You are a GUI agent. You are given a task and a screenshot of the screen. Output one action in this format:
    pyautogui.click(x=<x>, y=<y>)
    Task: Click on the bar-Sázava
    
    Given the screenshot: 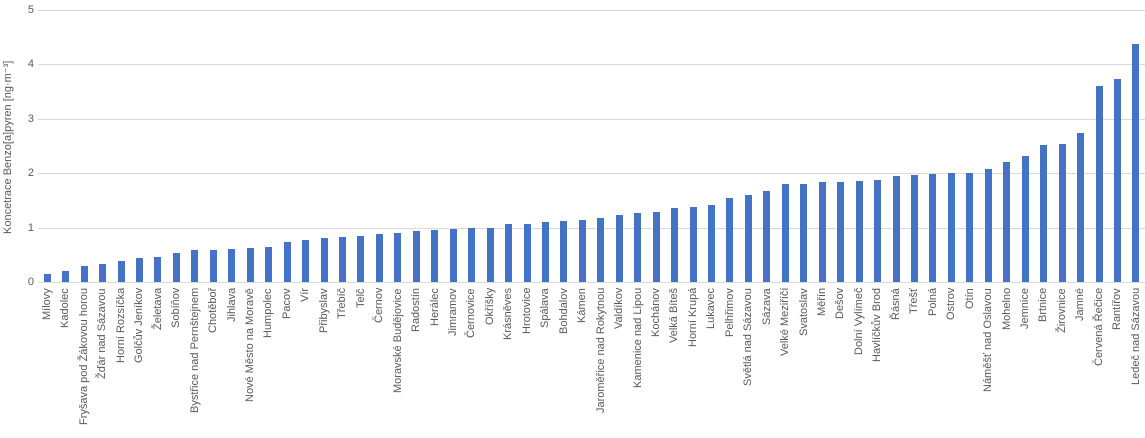 What is the action you would take?
    pyautogui.click(x=767, y=236)
    